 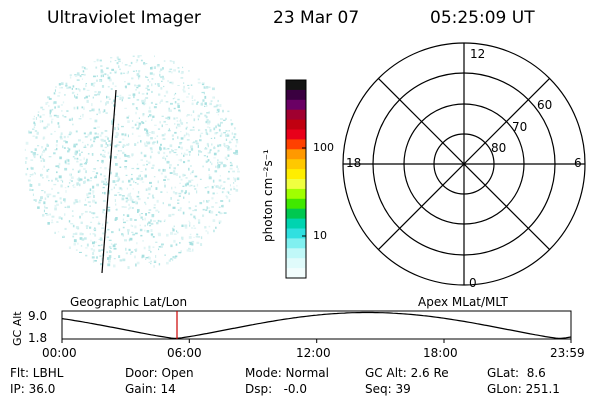 I want to click on polar-label-6: 6, so click(x=578, y=163).